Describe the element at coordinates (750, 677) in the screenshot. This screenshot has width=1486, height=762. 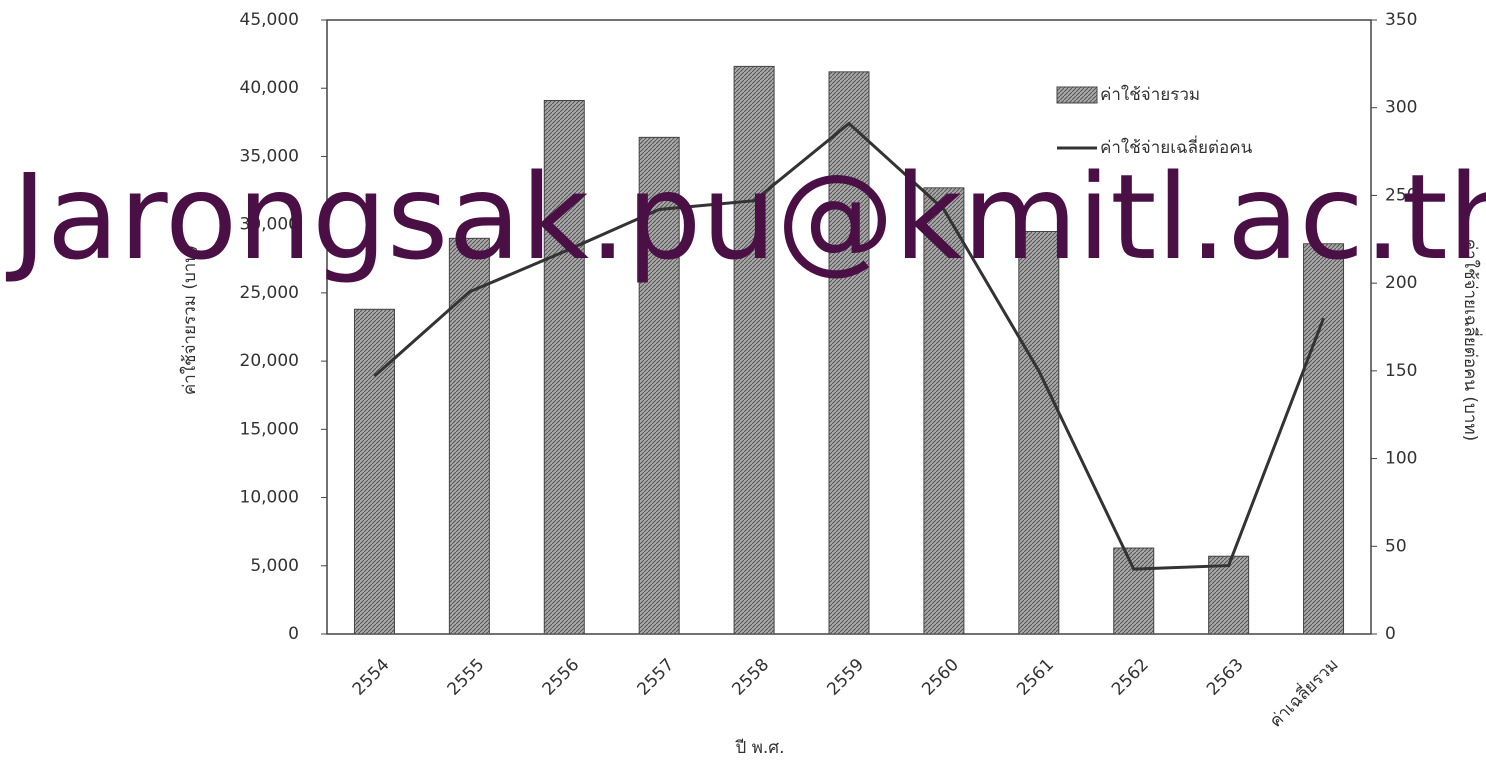
I see `x-tick-label: 2558` at that location.